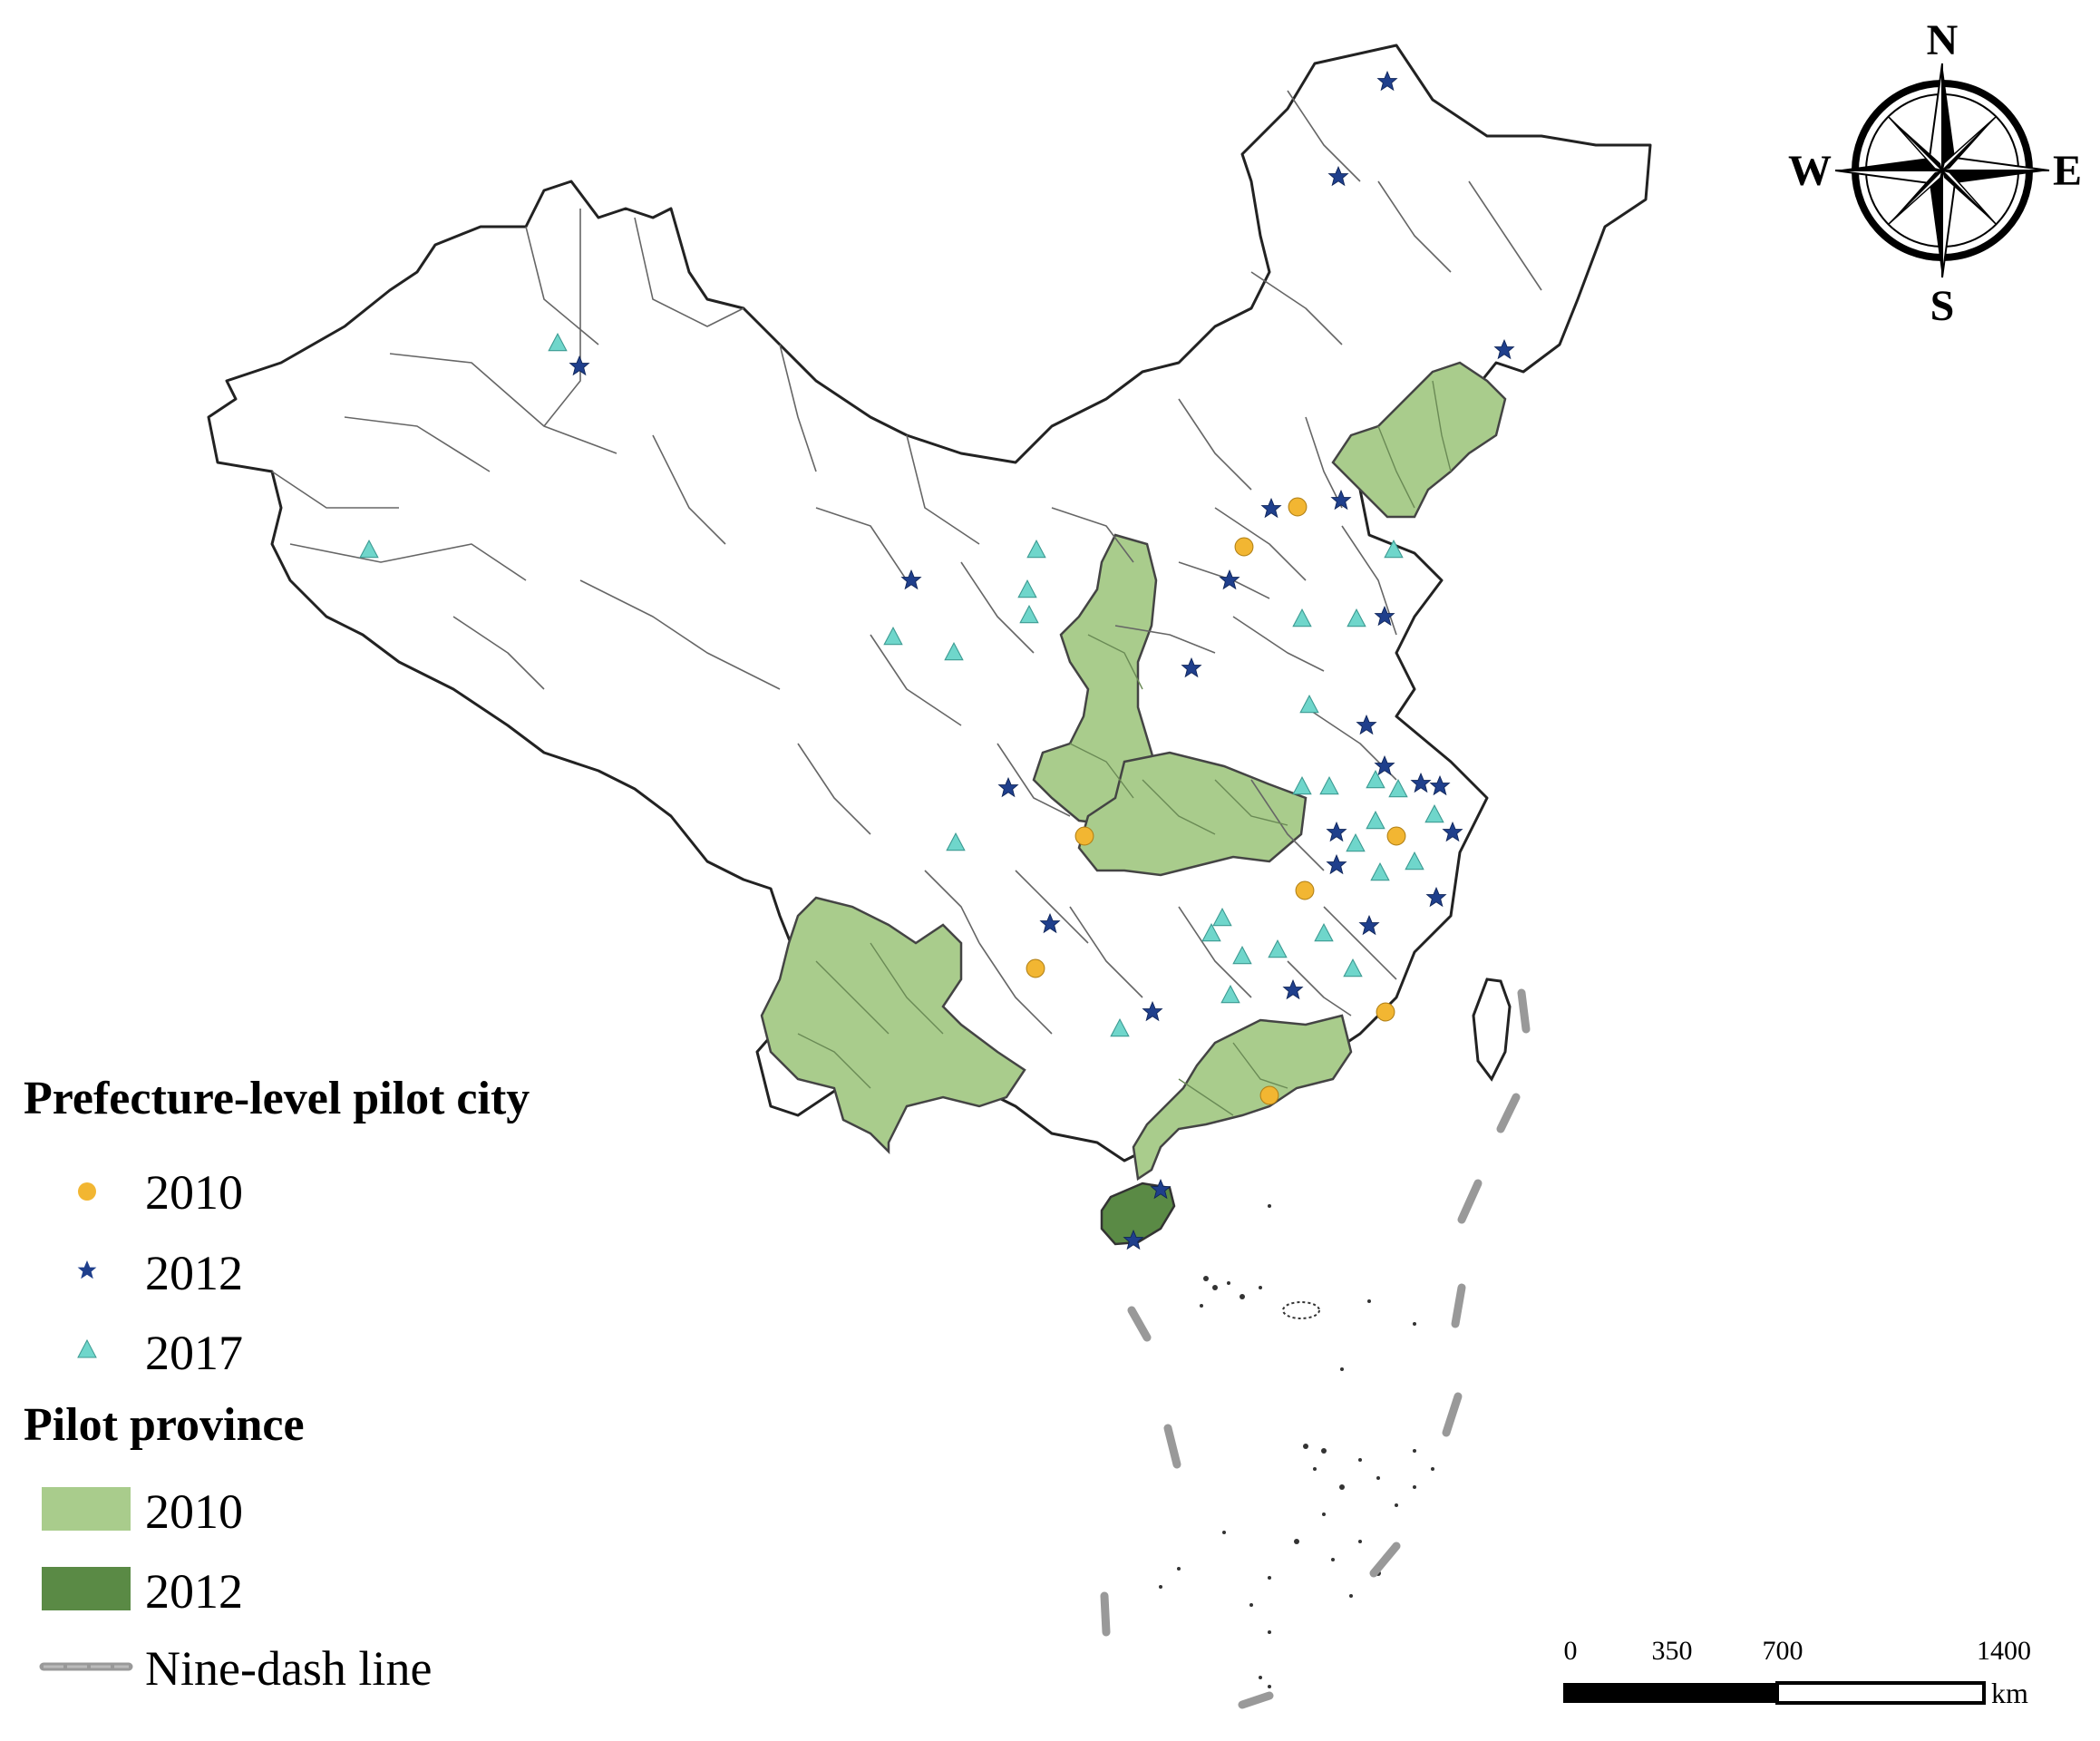 This screenshot has height=1741, width=2100. I want to click on compass-north-label: N, so click(1943, 40).